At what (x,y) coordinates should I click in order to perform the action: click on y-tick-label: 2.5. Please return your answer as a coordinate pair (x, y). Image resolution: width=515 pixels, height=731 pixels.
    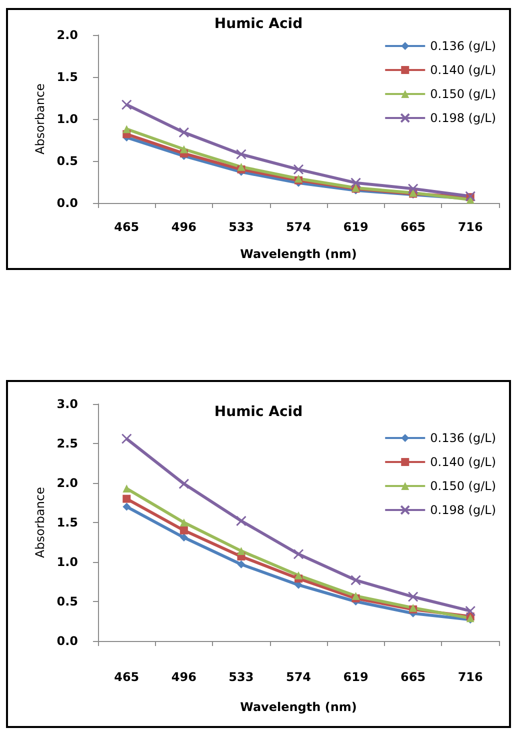
    Looking at the image, I should click on (67, 443).